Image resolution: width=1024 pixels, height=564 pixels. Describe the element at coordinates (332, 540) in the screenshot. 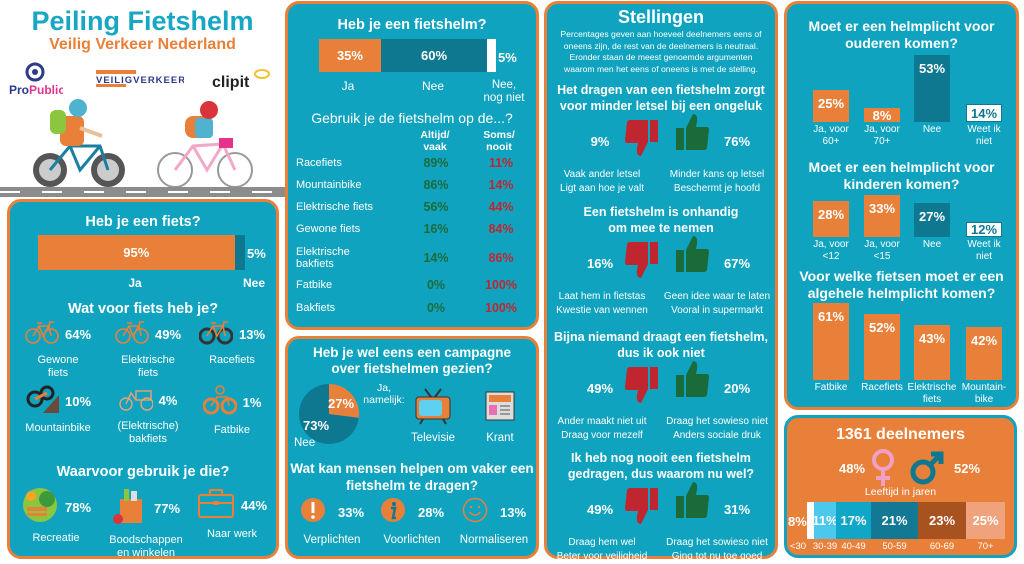

I see `help-option-label: Verplichten` at that location.